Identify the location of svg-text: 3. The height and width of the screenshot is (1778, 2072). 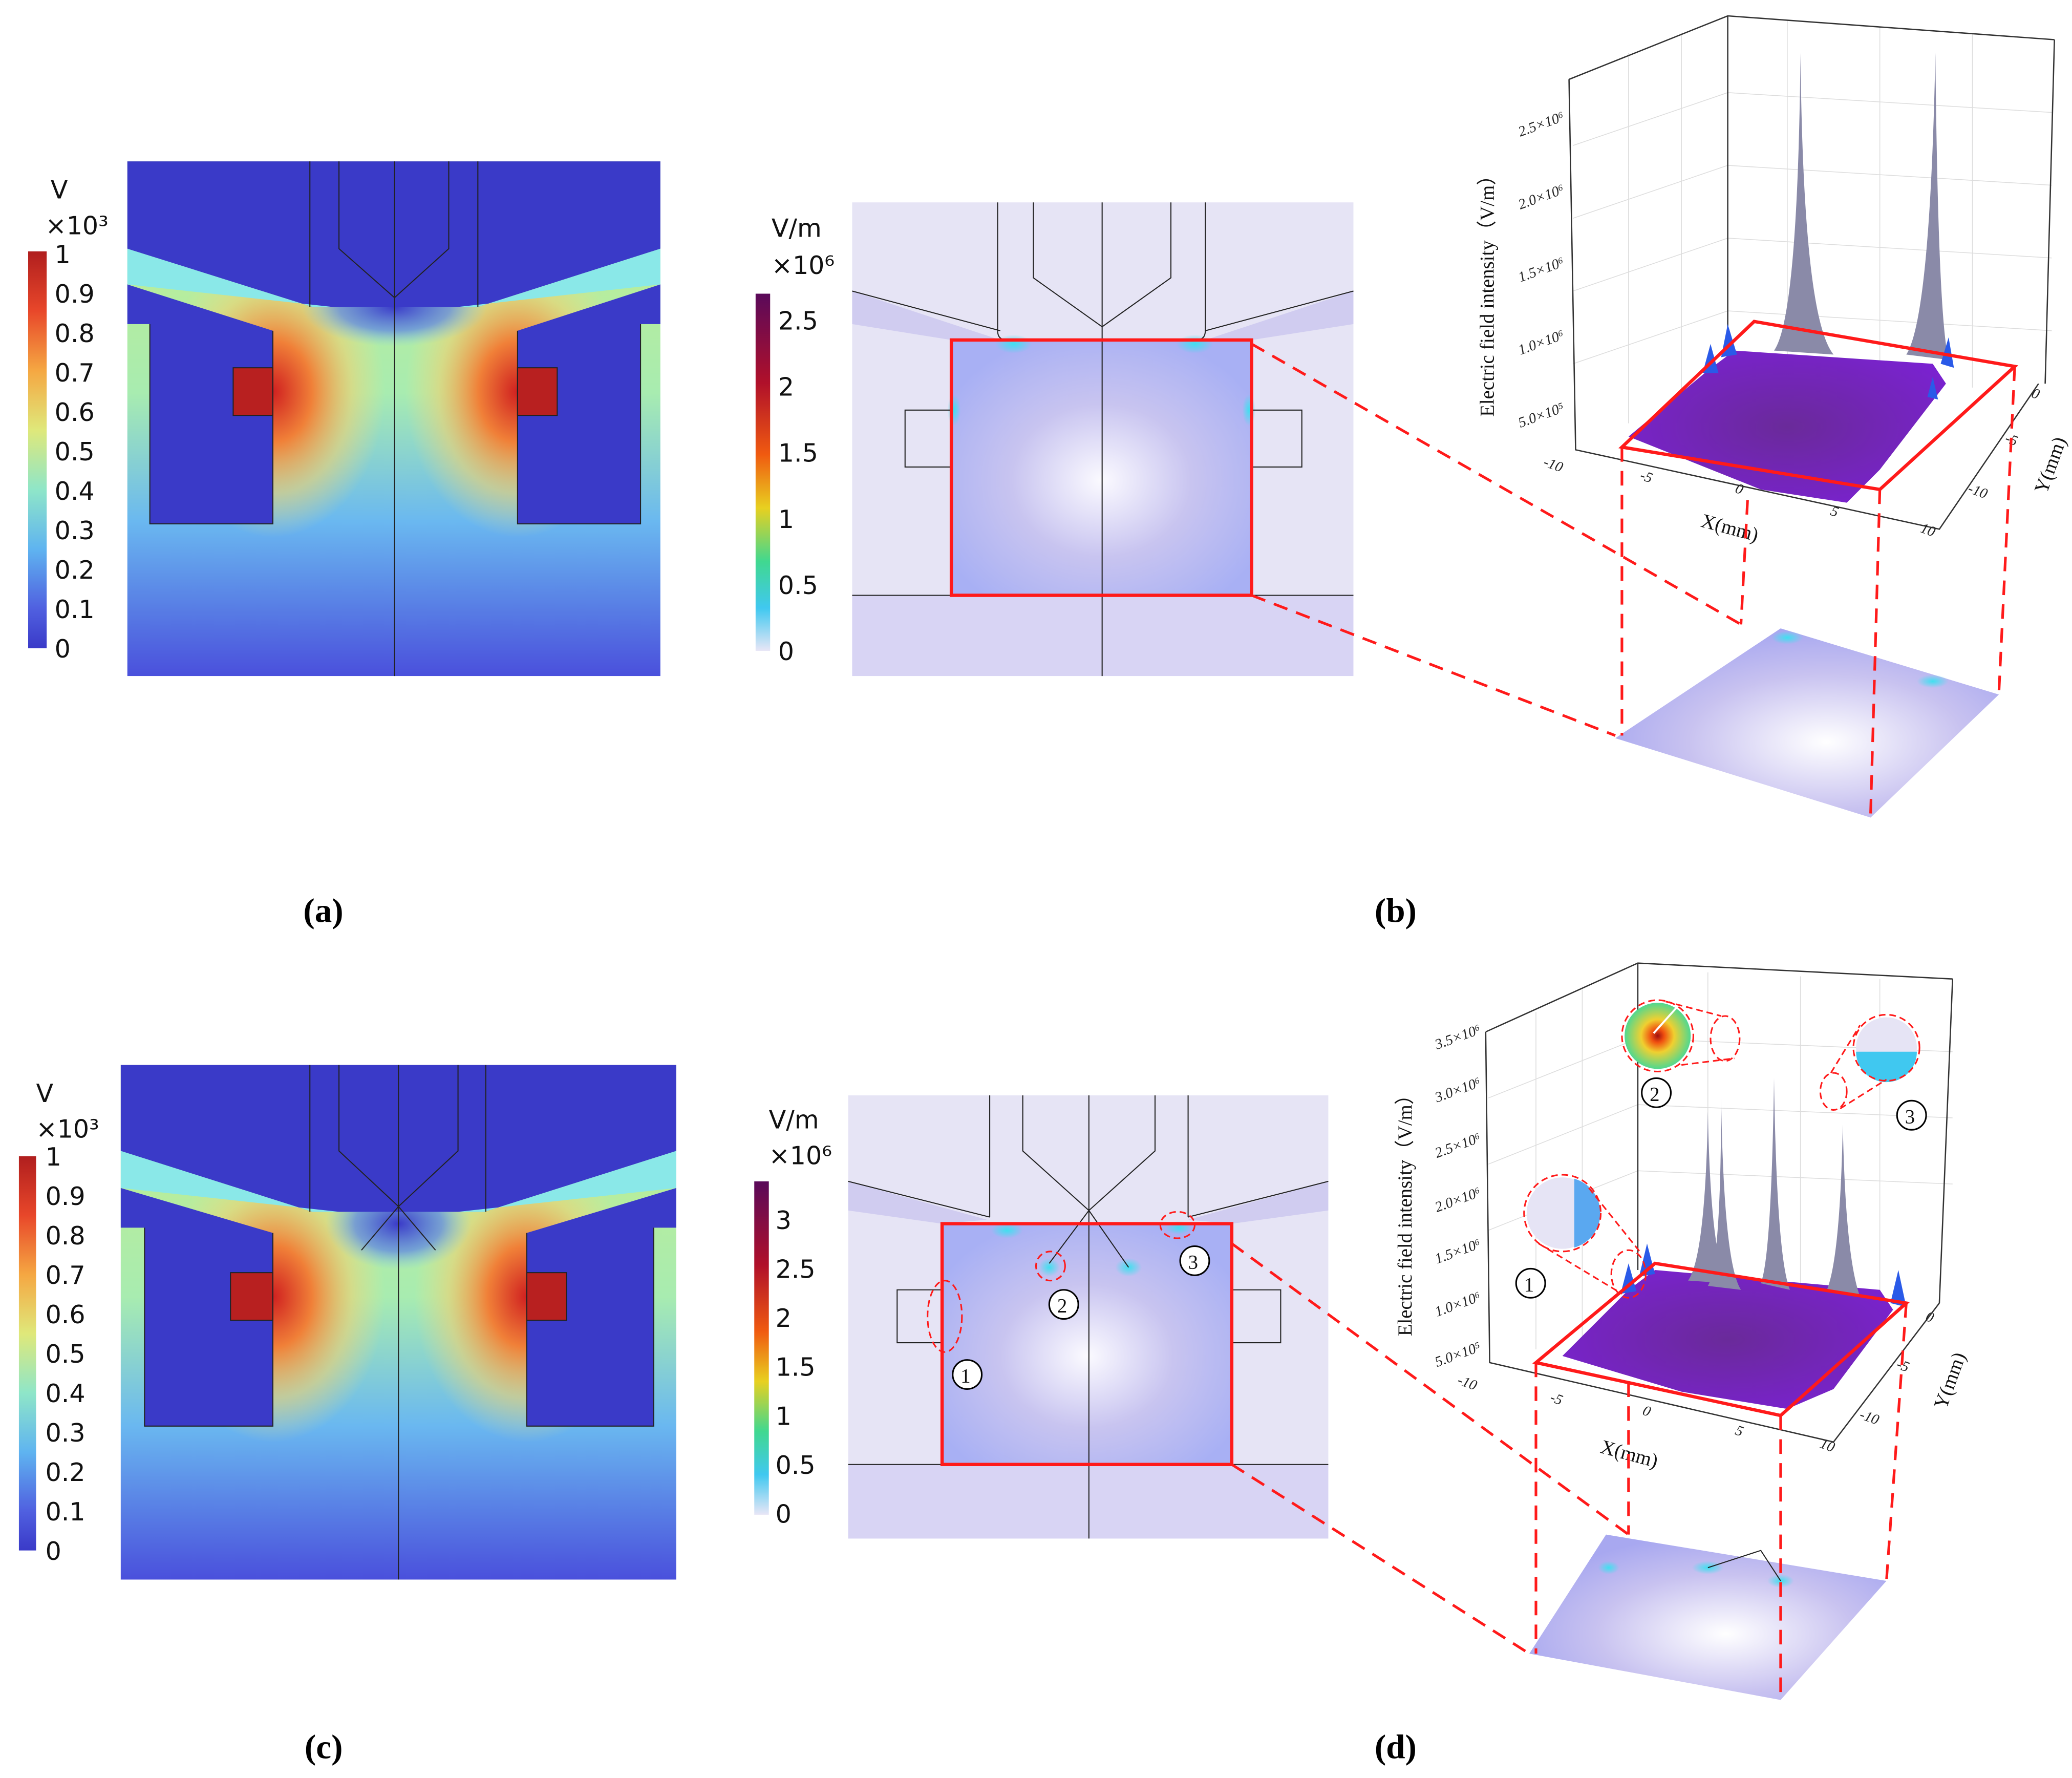
(1193, 1262).